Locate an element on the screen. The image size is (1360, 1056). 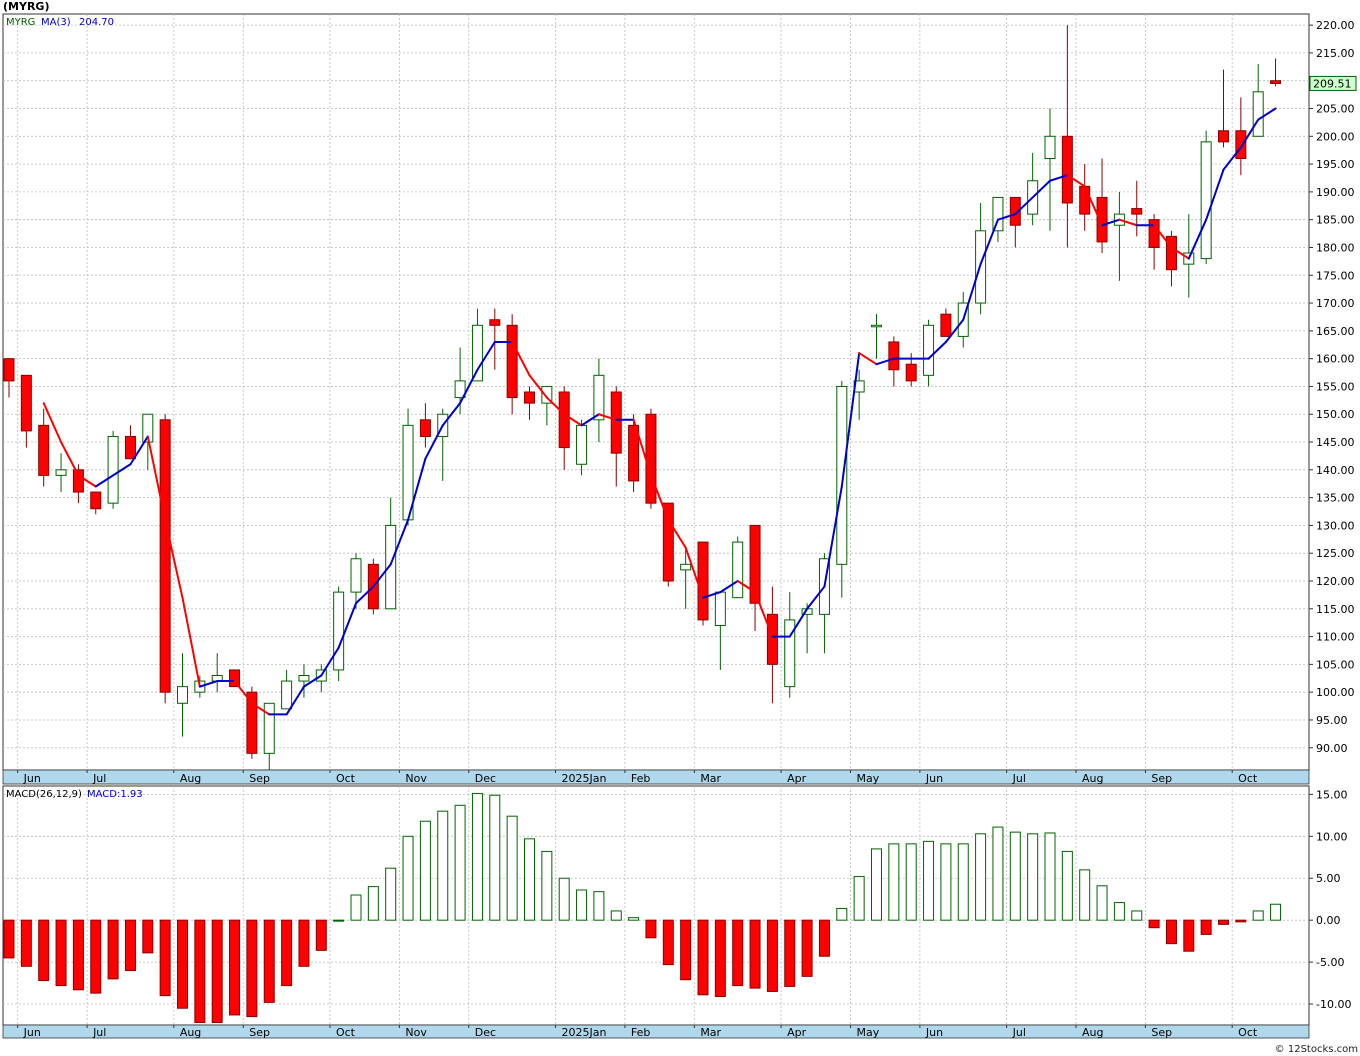
price-tick-label: 150.00 is located at coordinates (1335, 414).